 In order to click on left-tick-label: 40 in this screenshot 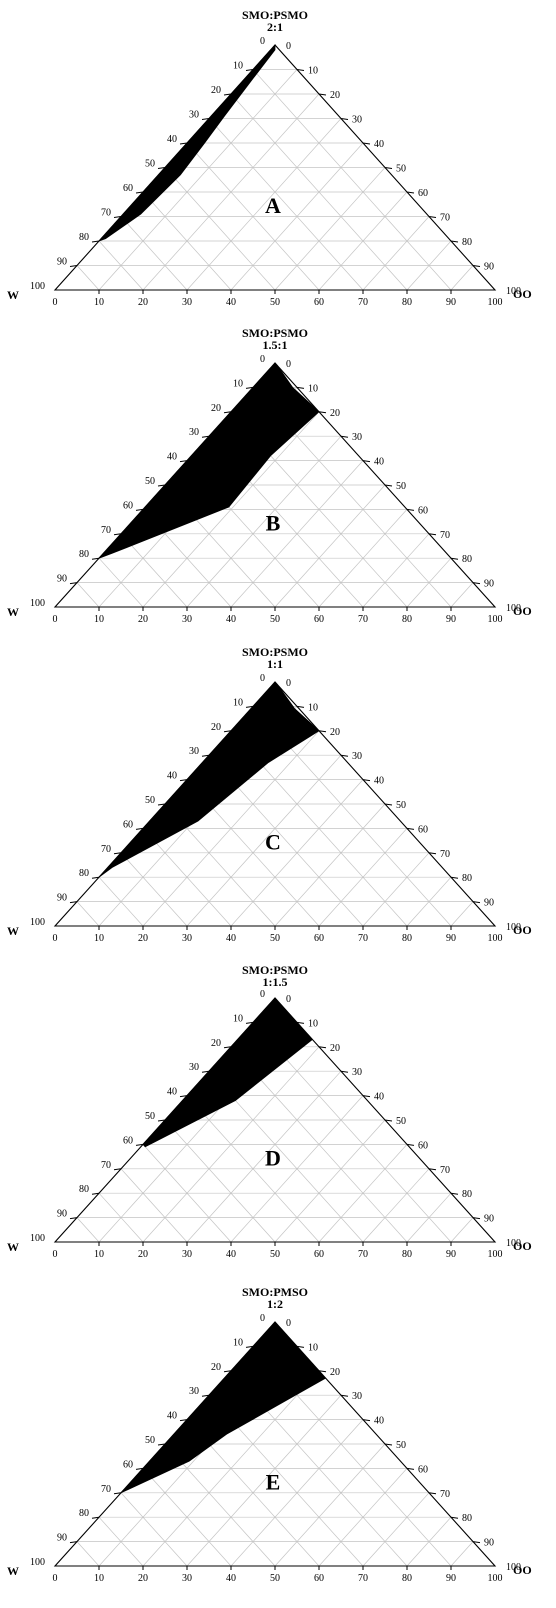, I will do `click(172, 1416)`.